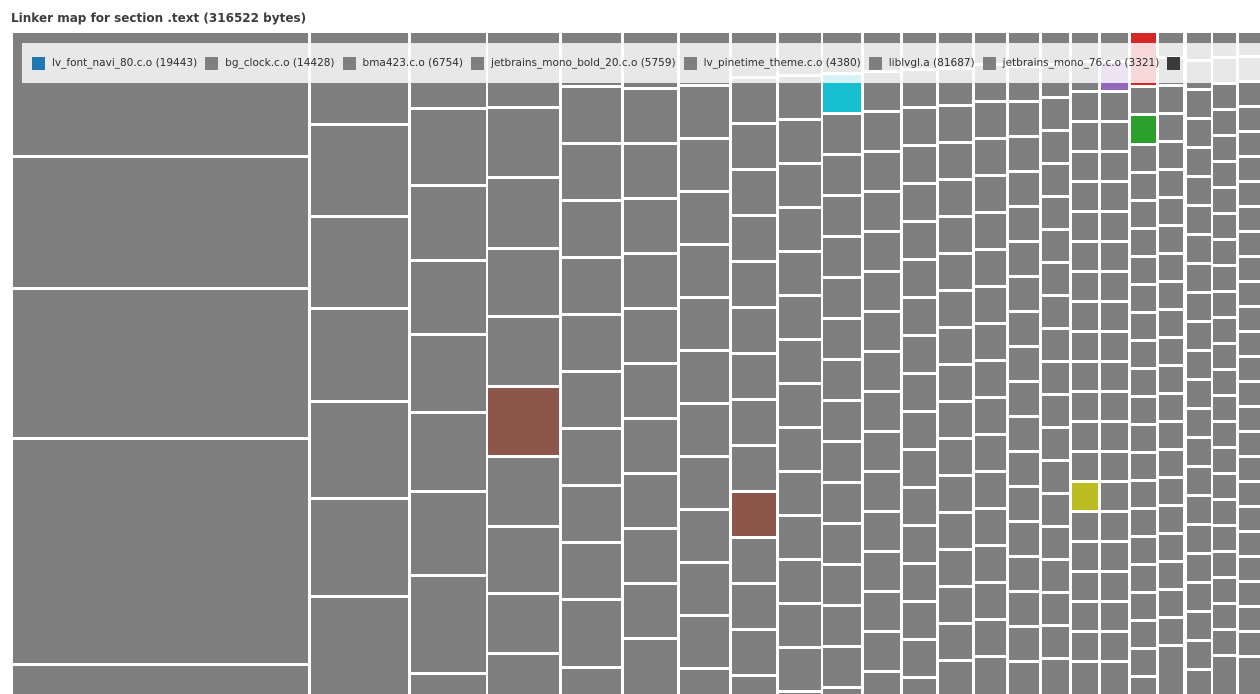  I want to click on legend-item: lv_pinetime_theme.c.o (4380), so click(772, 63).